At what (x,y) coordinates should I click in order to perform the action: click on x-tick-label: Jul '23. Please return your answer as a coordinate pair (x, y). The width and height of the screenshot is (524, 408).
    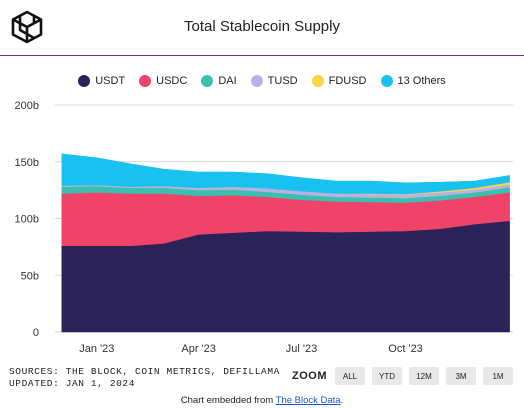
    Looking at the image, I should click on (301, 349).